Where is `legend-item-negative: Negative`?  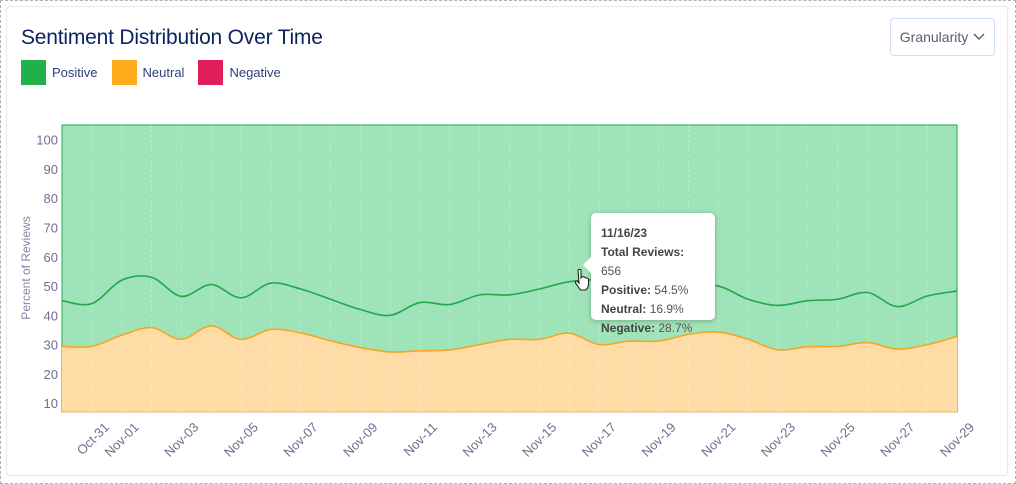 legend-item-negative: Negative is located at coordinates (239, 72).